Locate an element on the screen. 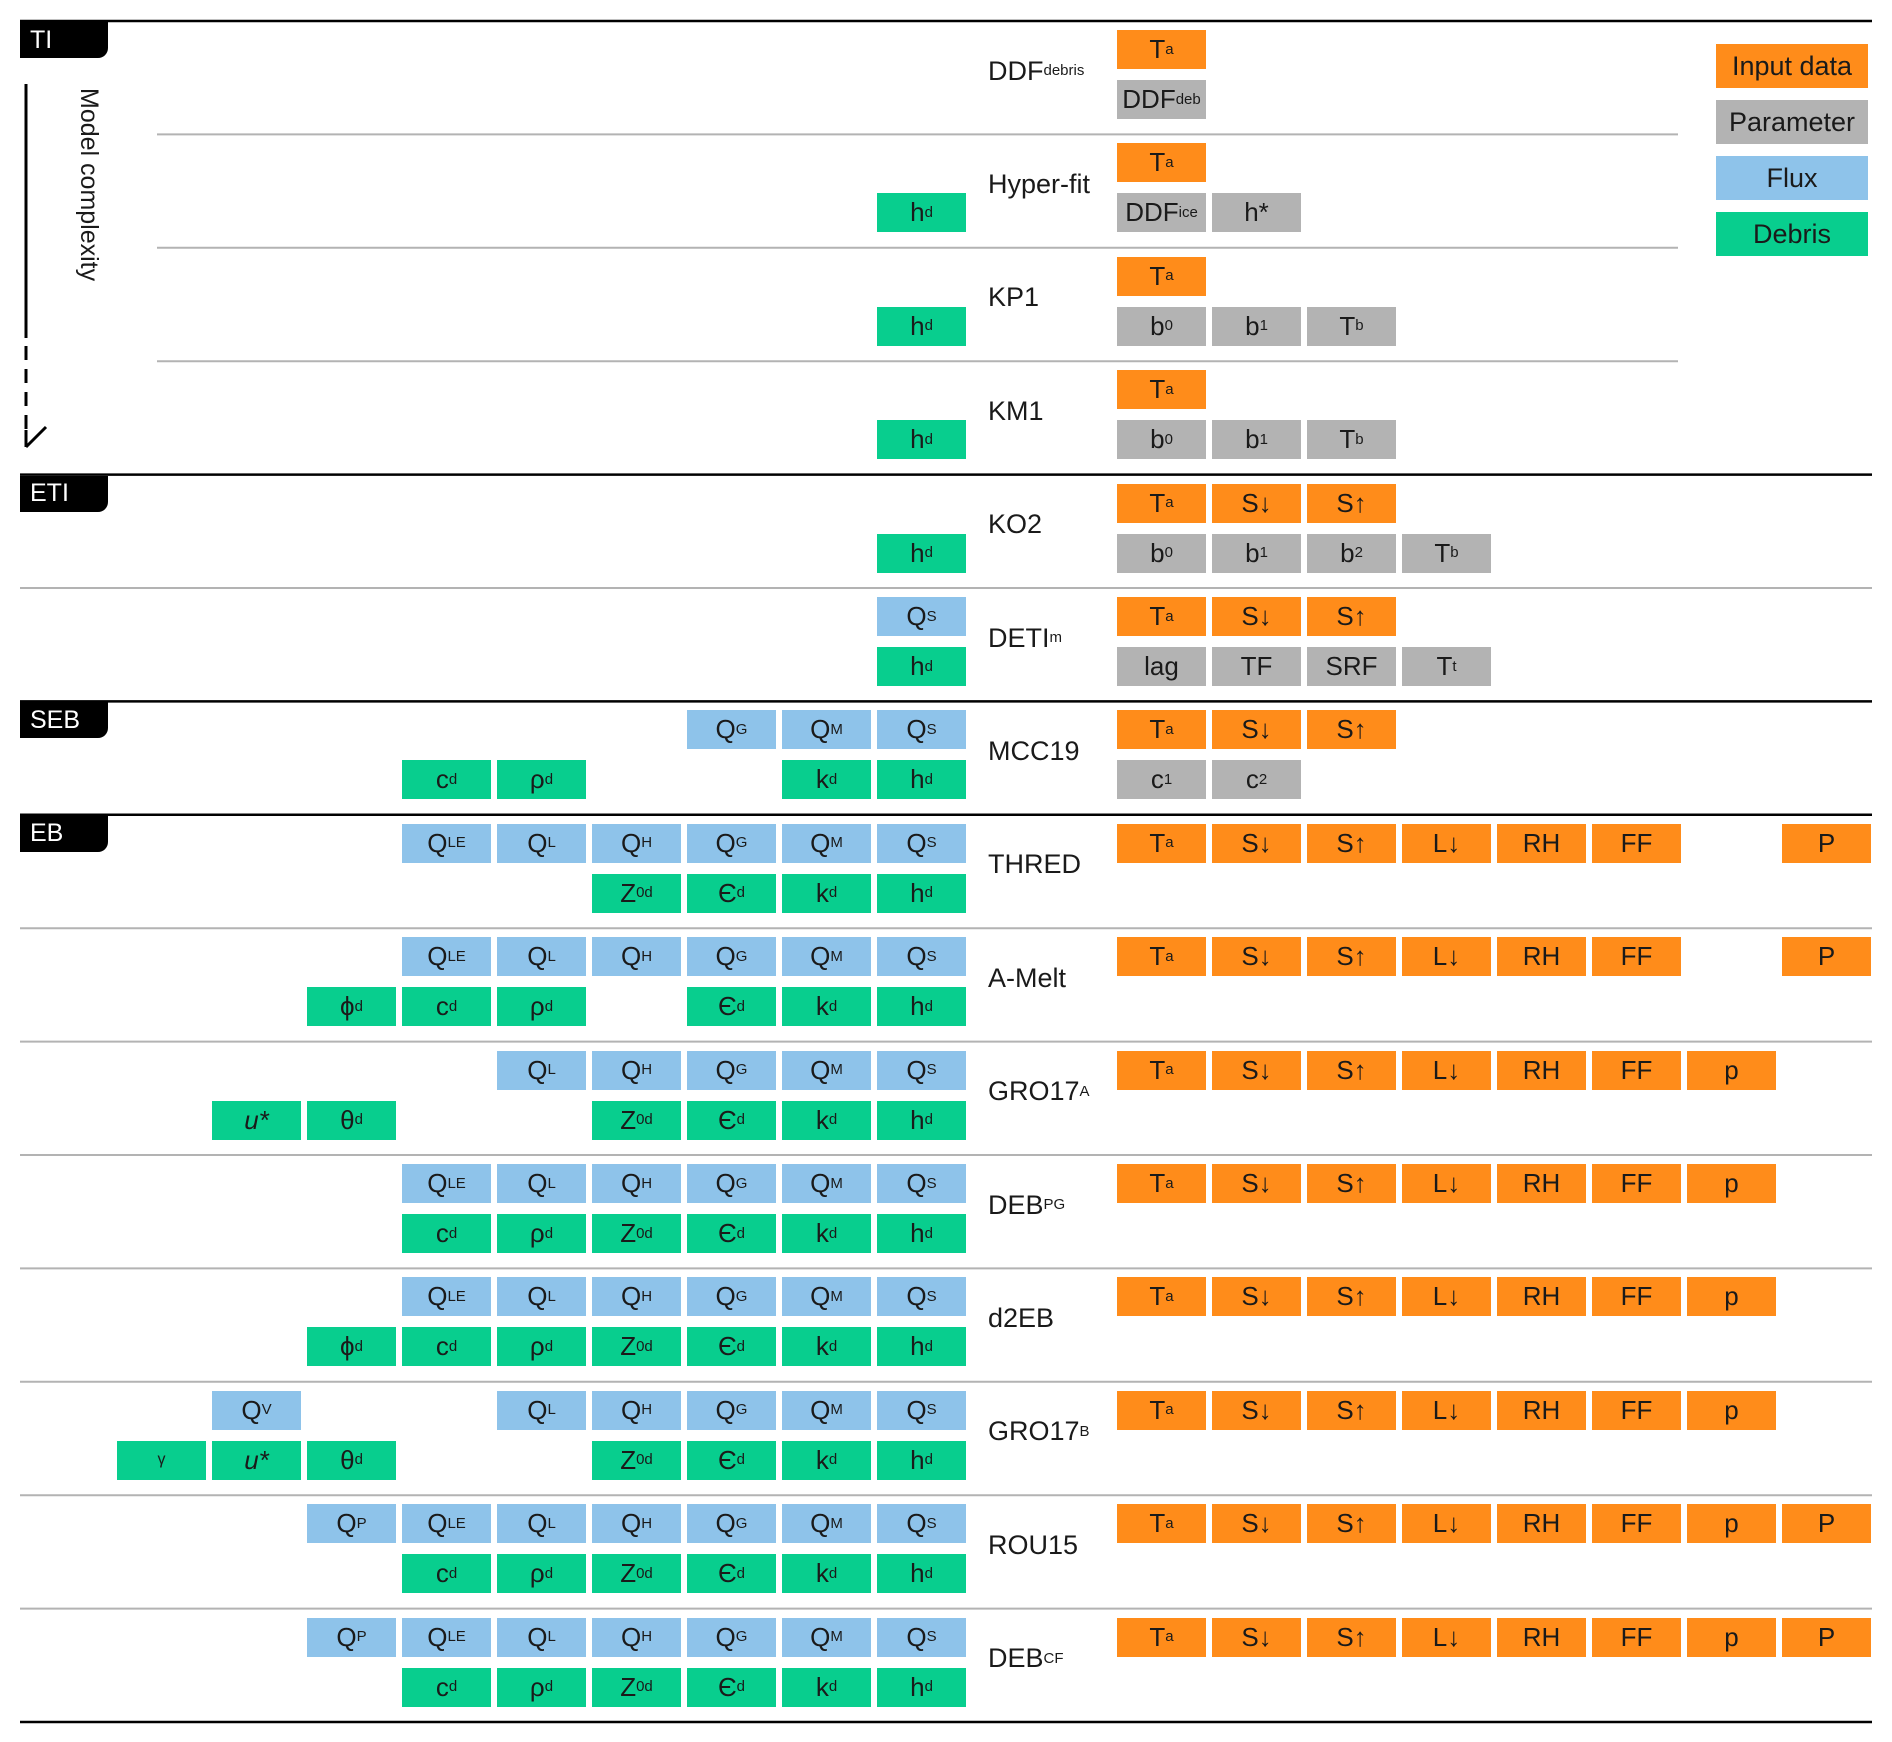 This screenshot has height=1742, width=1892. model-name: DEB PG is located at coordinates (1027, 1204).